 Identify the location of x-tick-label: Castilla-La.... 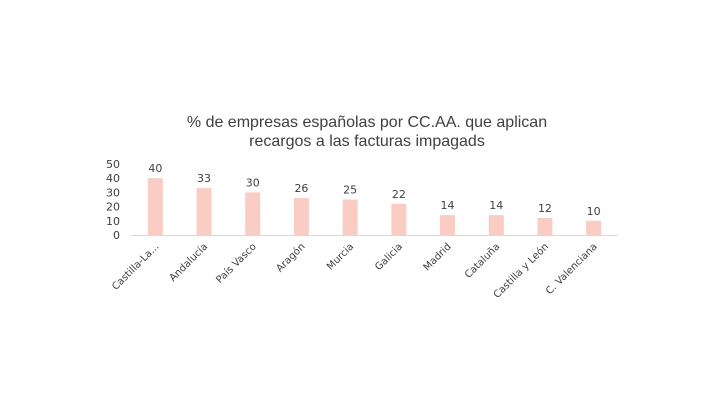
(135, 266).